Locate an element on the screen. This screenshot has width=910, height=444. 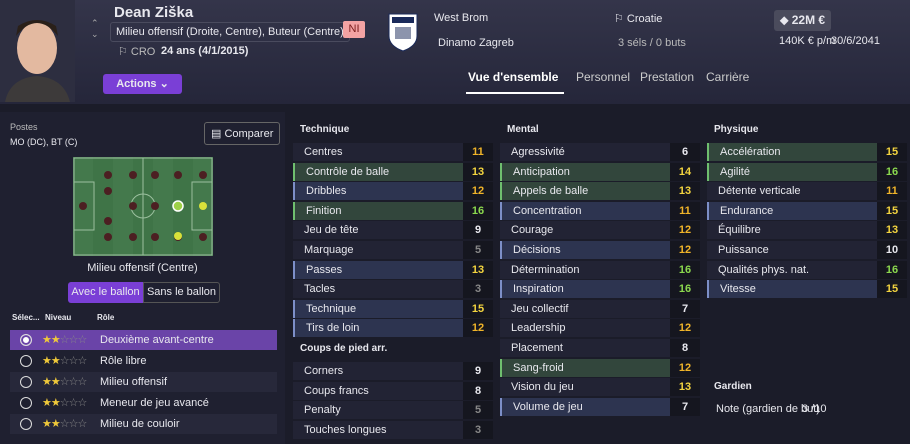
tab: Prestation is located at coordinates (667, 77).